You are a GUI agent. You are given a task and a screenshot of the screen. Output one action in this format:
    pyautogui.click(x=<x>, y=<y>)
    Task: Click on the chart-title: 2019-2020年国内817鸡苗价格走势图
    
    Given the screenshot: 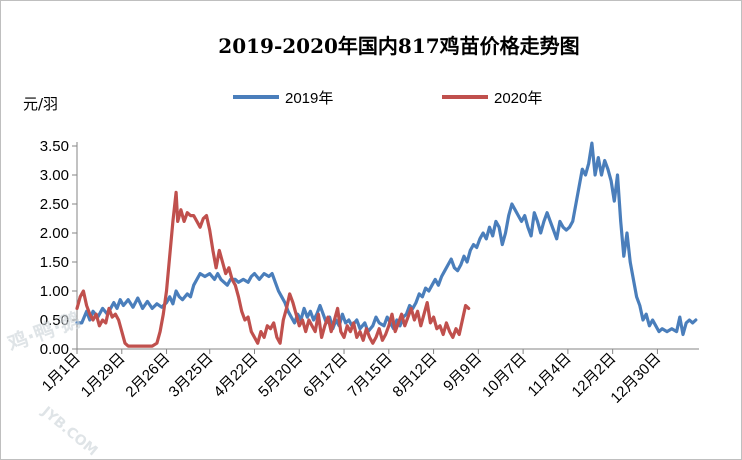 What is the action you would take?
    pyautogui.click(x=398, y=46)
    